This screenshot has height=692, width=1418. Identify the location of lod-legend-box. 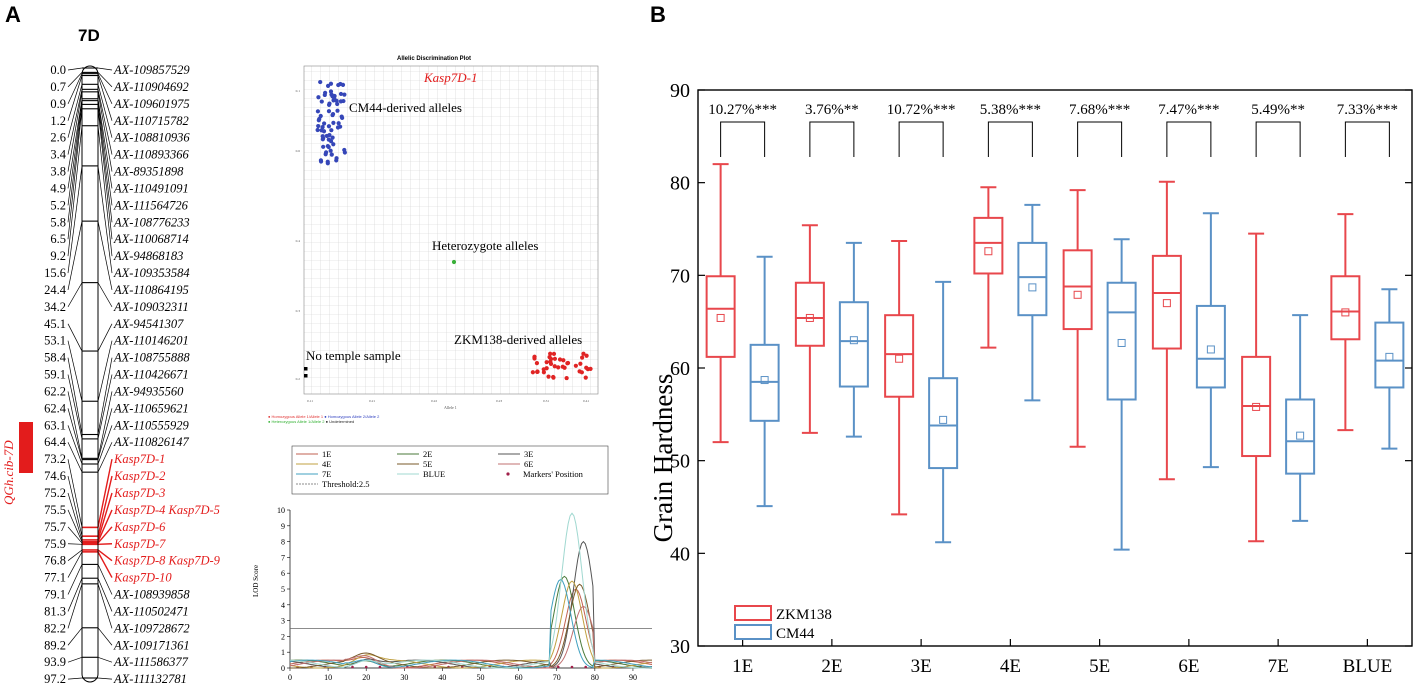
(450, 470).